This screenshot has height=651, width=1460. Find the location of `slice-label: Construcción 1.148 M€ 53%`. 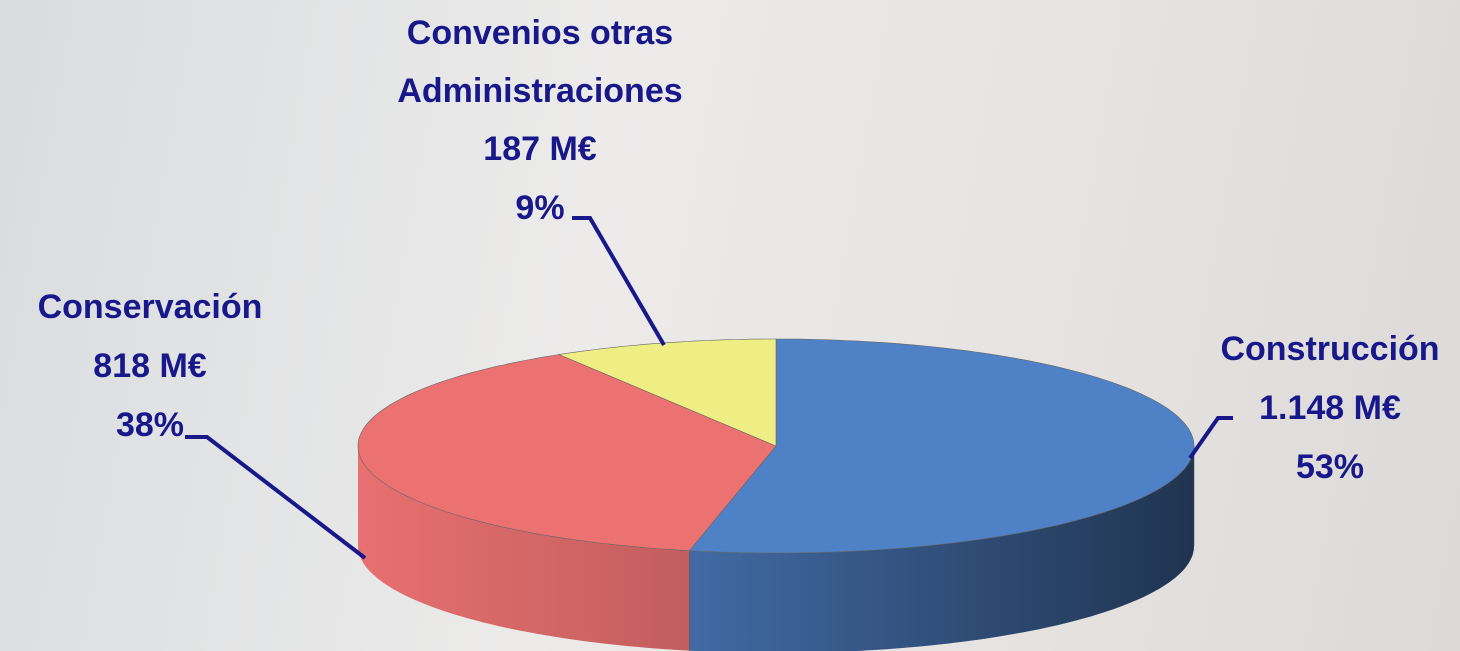

slice-label: Construcción 1.148 M€ 53% is located at coordinates (1325, 408).